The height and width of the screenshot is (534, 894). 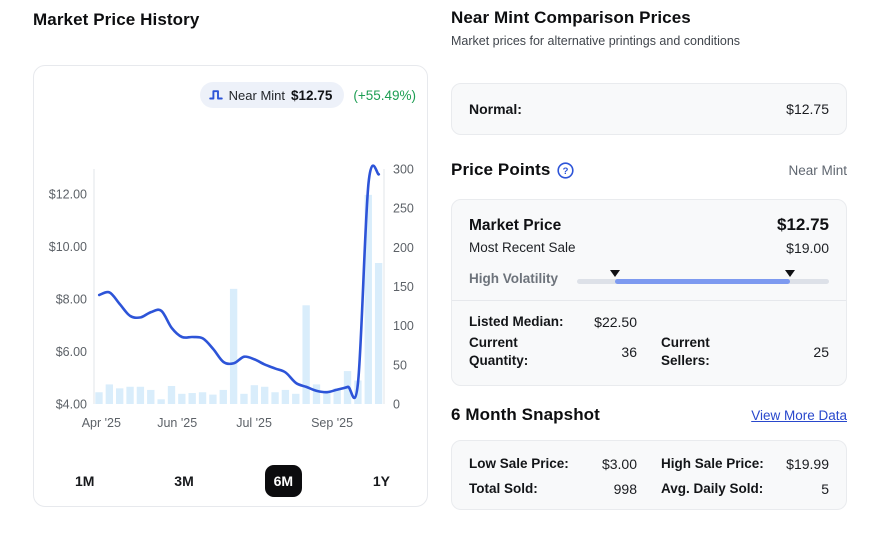 I want to click on legend-series-price: $12.75, so click(x=312, y=95).